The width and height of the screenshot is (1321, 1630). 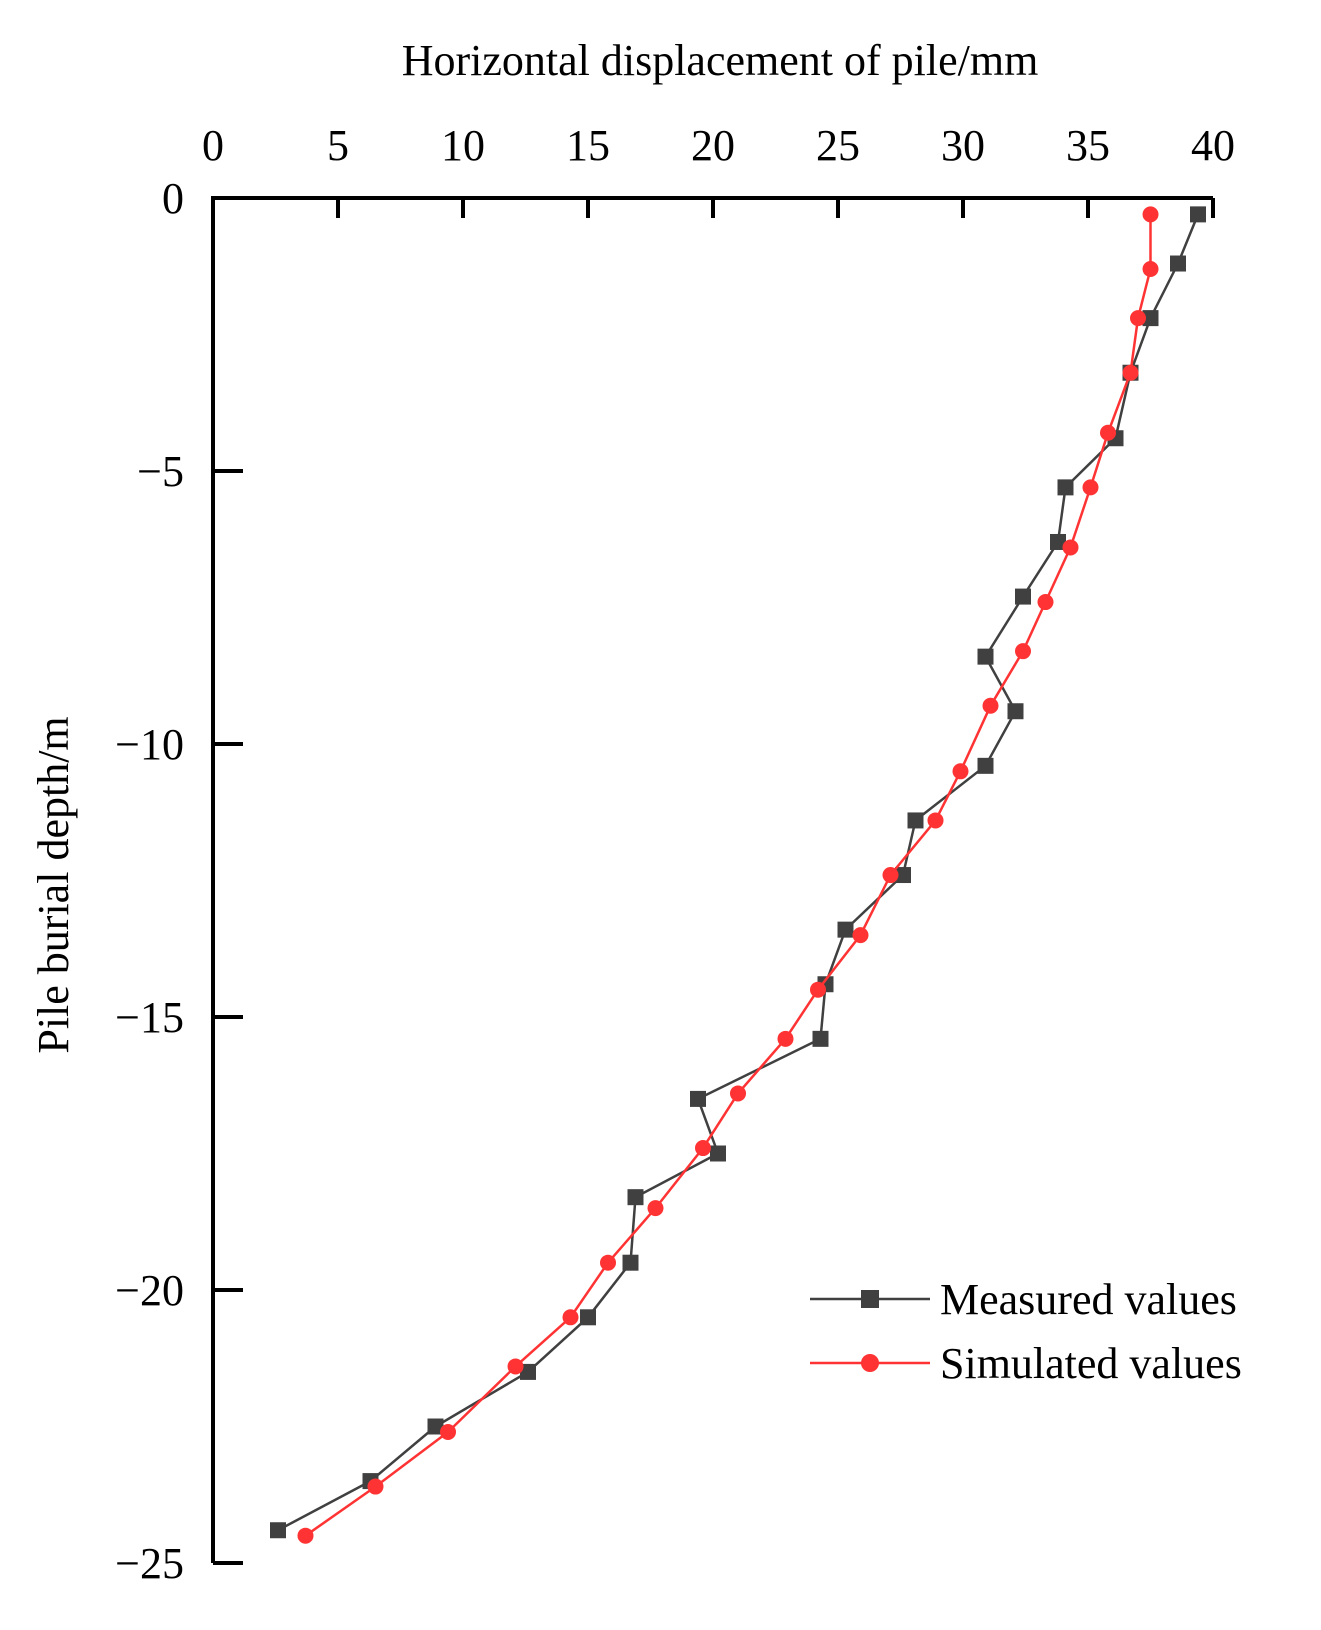 What do you see at coordinates (149, 1290) in the screenshot?
I see `y-tick-label: −20` at bounding box center [149, 1290].